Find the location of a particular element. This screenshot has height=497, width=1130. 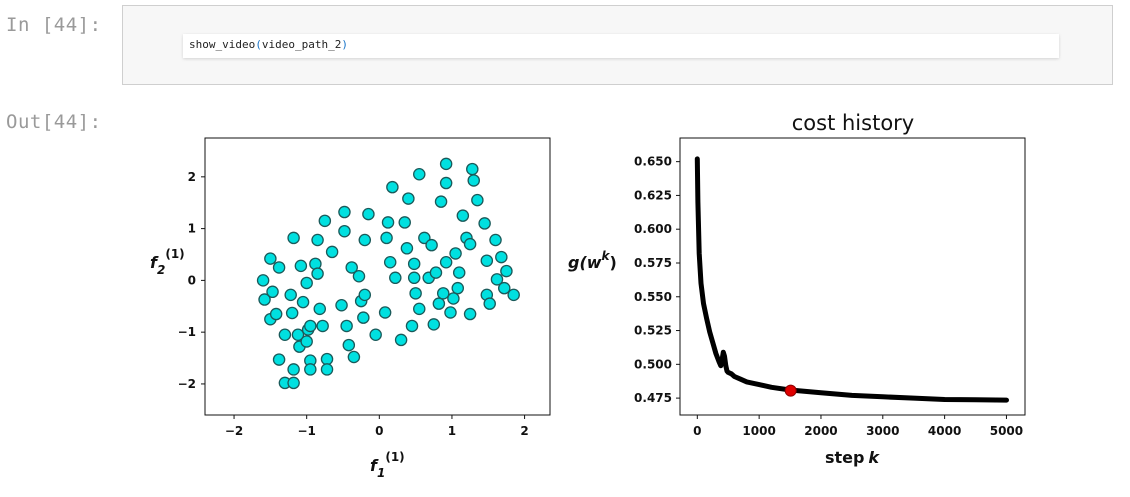

y-tick-label: 0.500 is located at coordinates (653, 364).